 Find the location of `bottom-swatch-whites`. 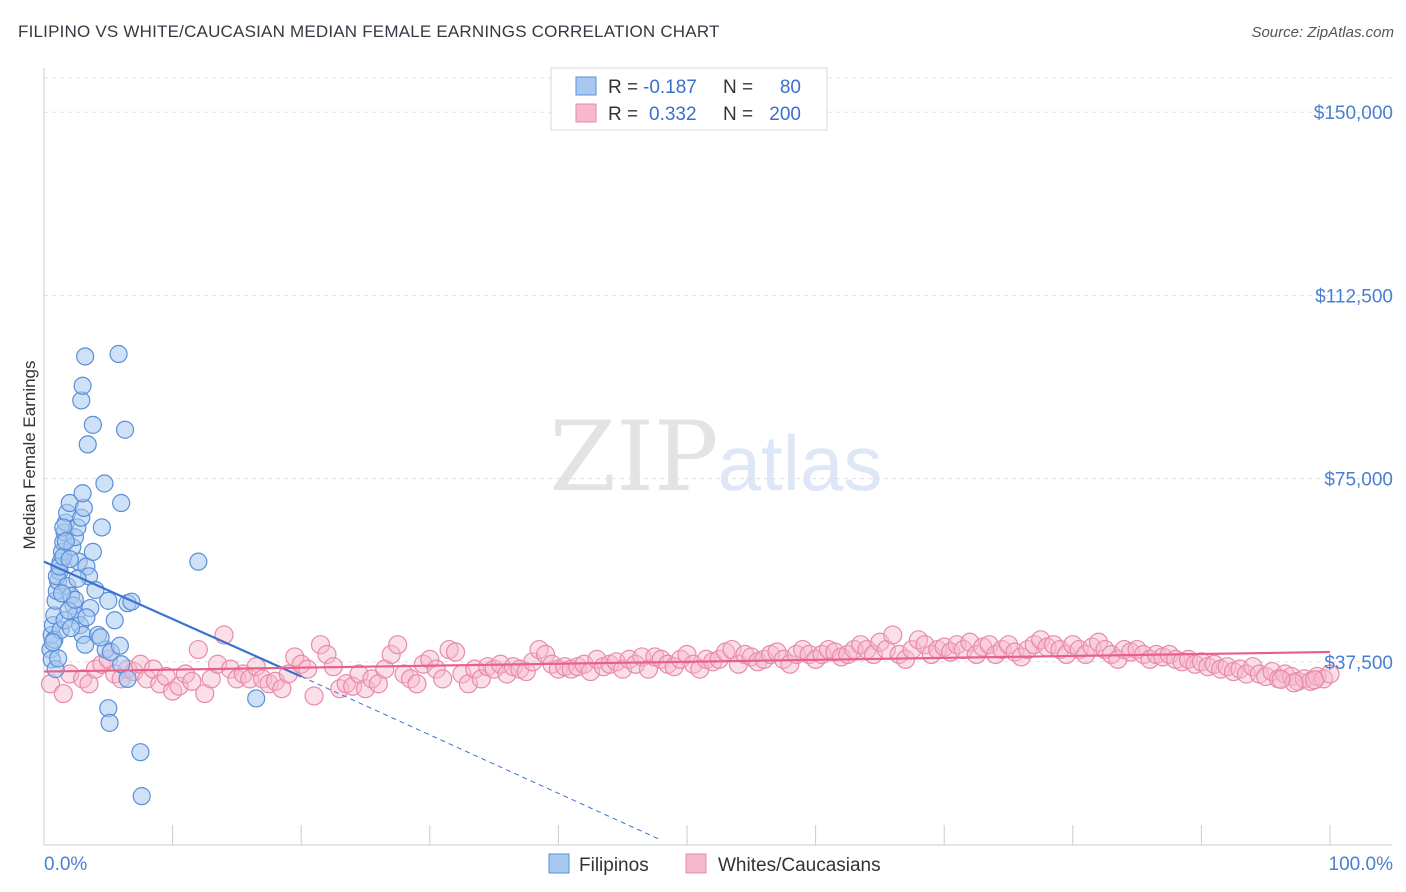

bottom-swatch-whites is located at coordinates (696, 863).